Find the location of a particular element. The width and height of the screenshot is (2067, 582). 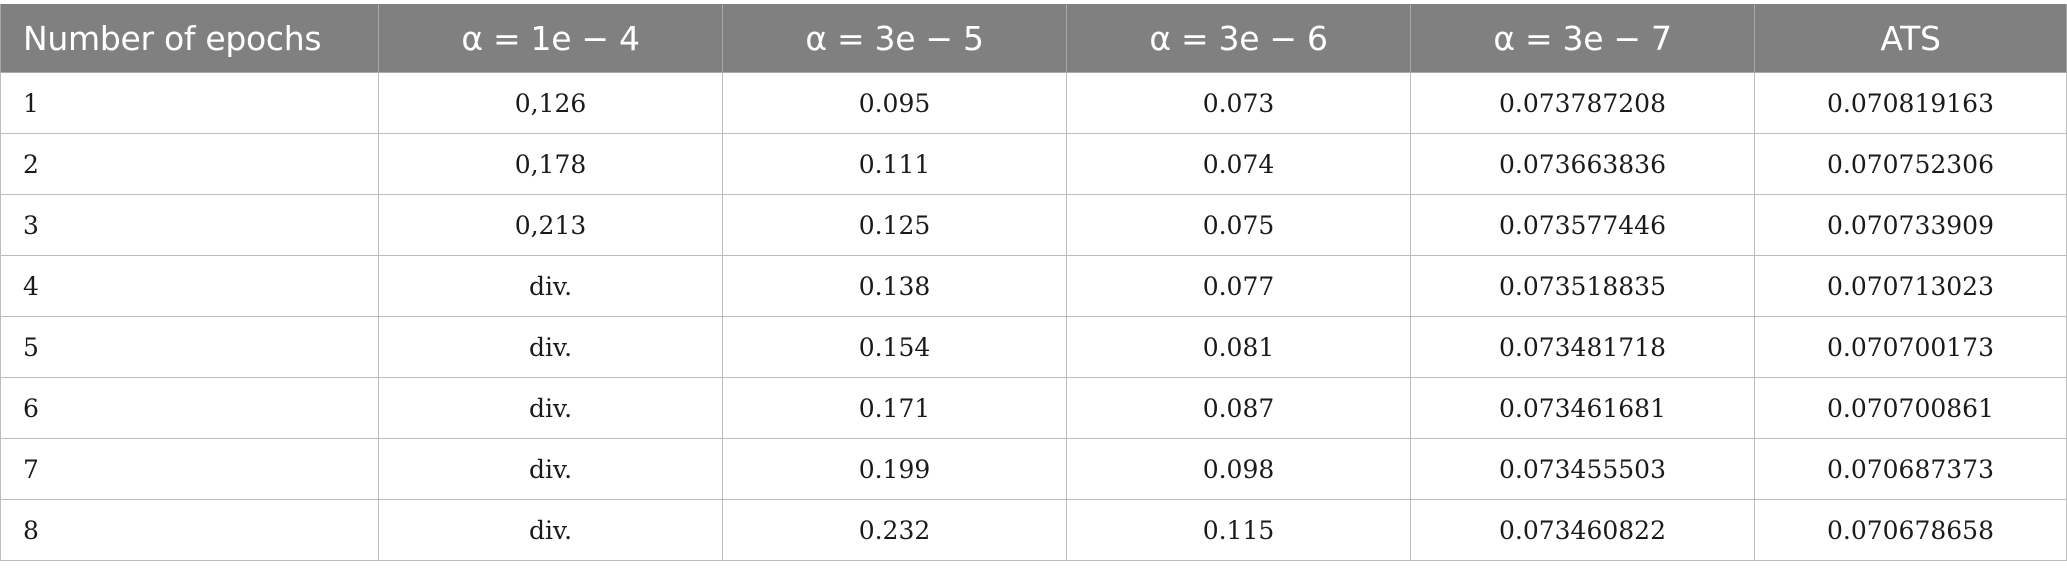

table-cell: 0.070713023 is located at coordinates (1910, 286).